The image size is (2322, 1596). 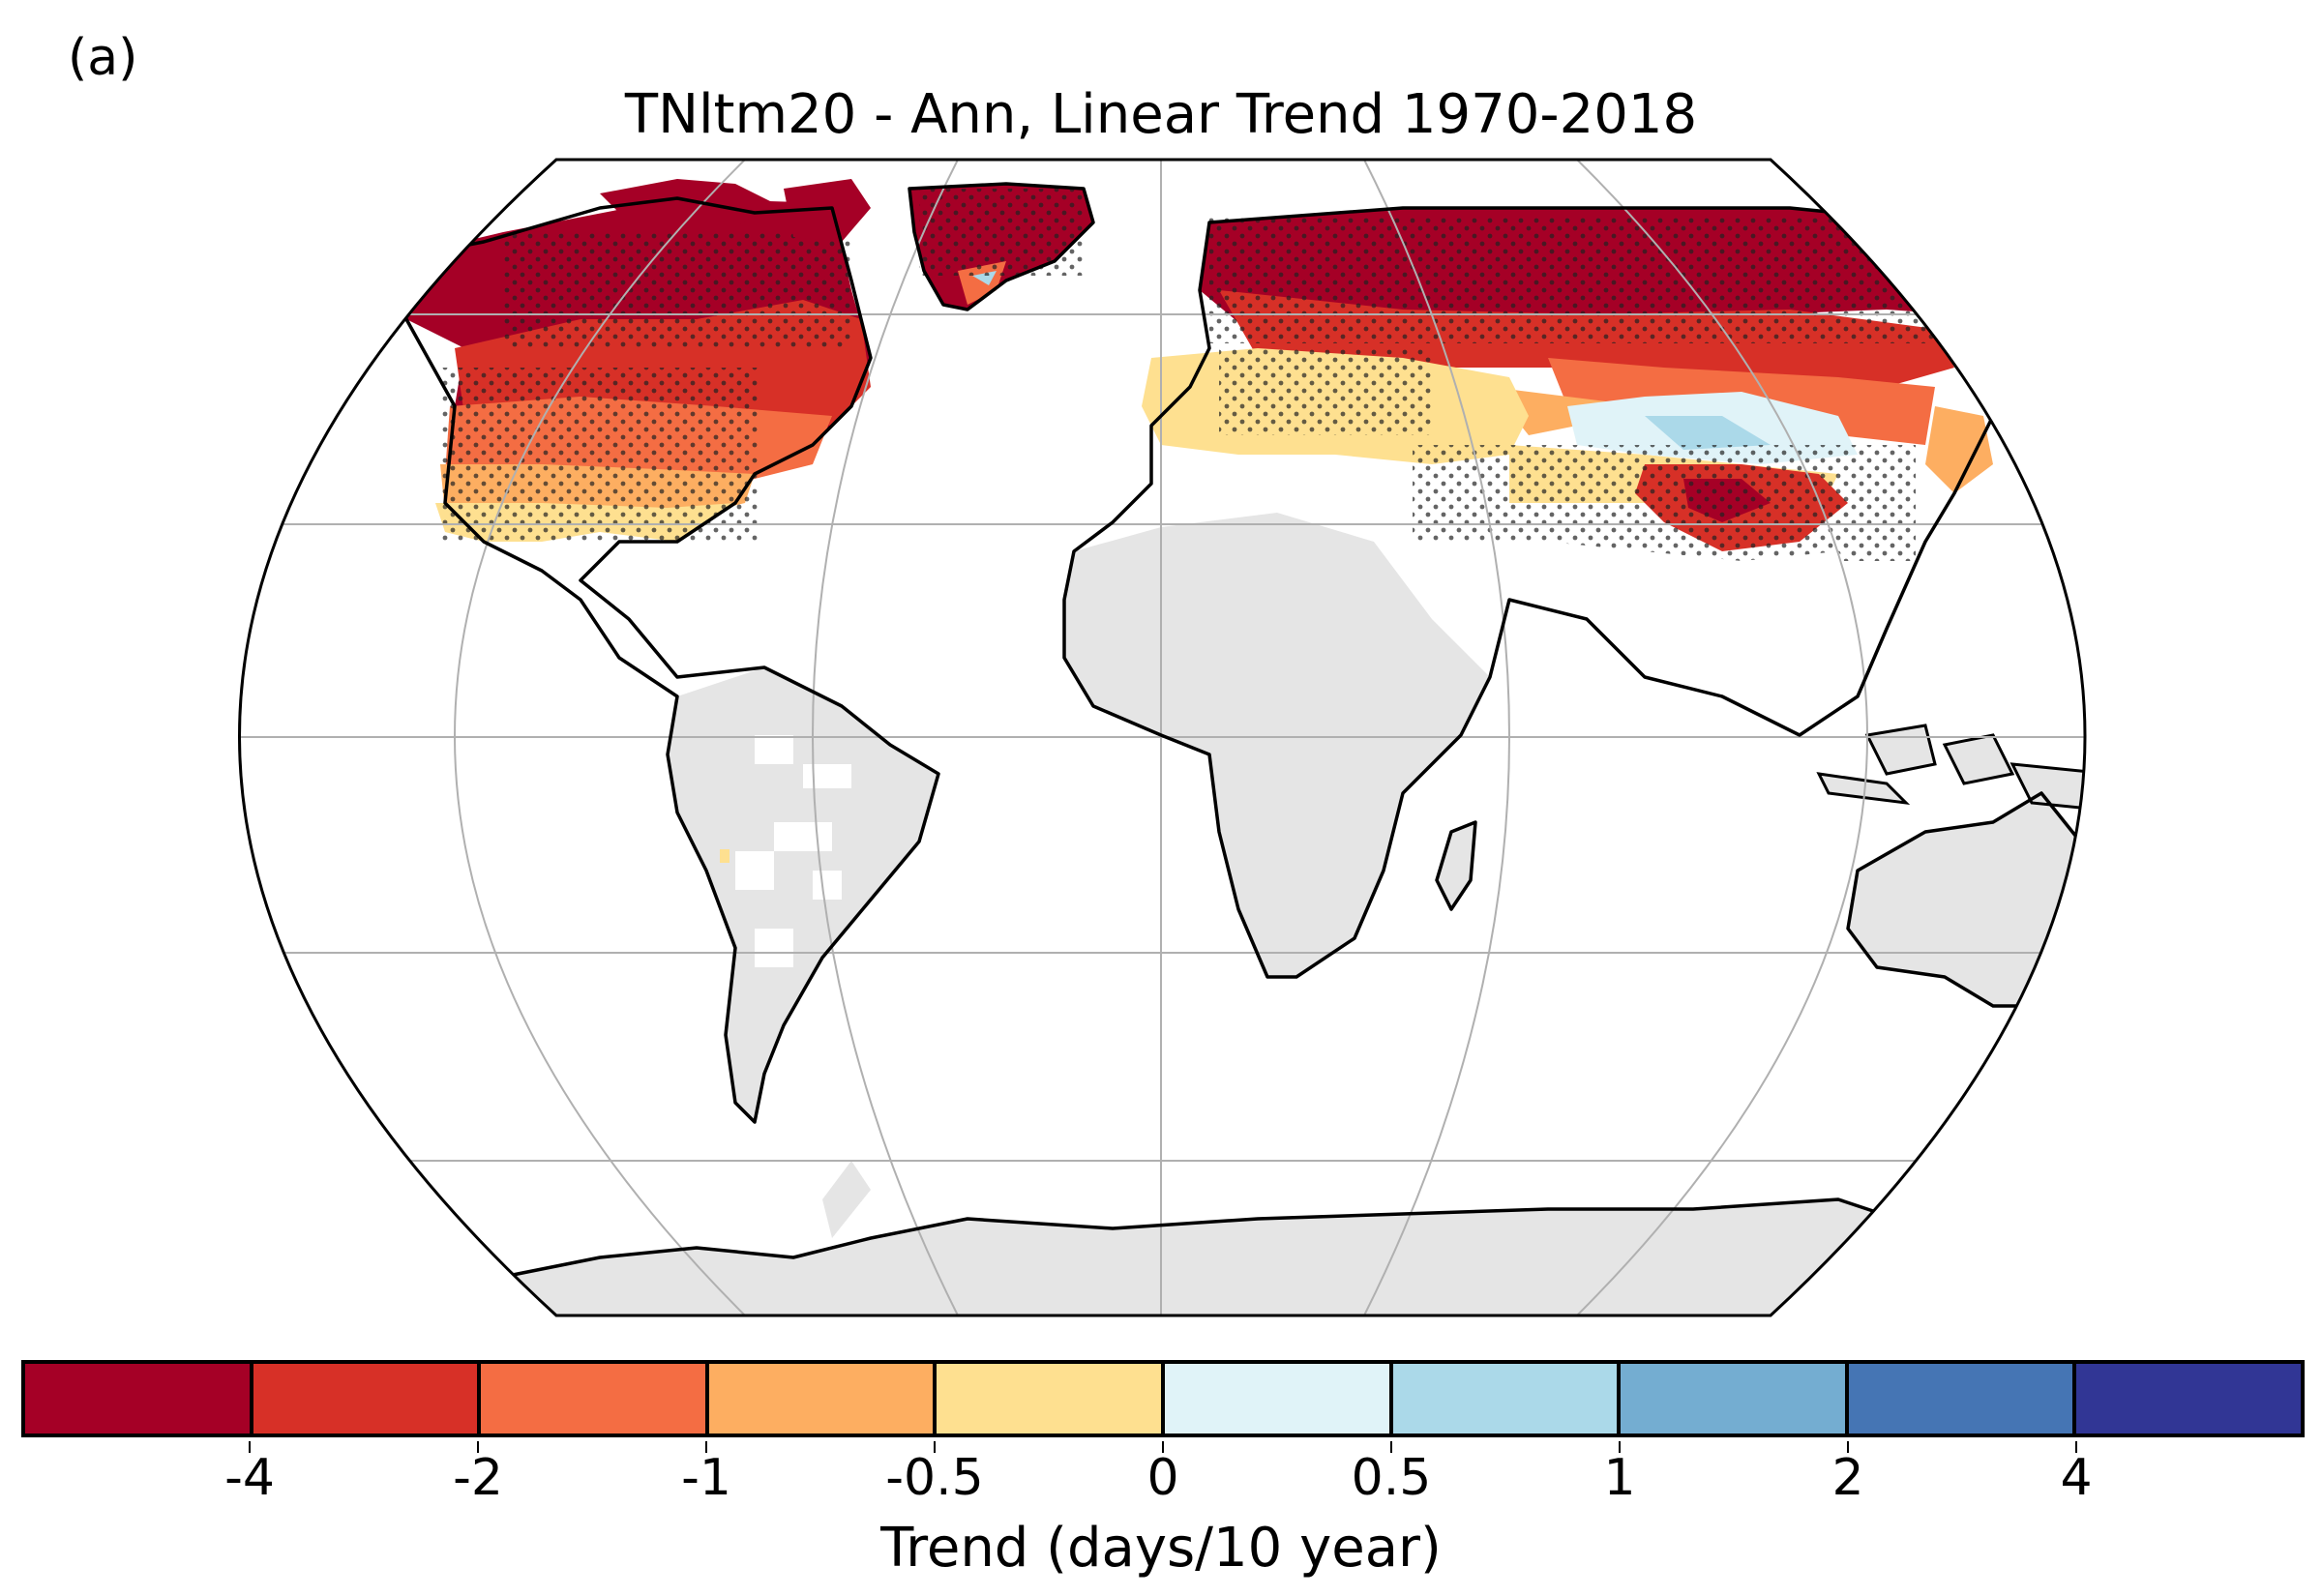 I want to click on antarctica-land, so click(x=1219, y=1257).